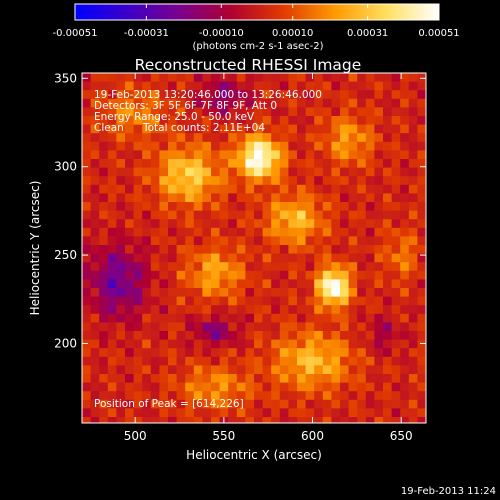 This screenshot has width=500, height=500. Describe the element at coordinates (65, 78) in the screenshot. I see `y-tick-label: 350` at that location.